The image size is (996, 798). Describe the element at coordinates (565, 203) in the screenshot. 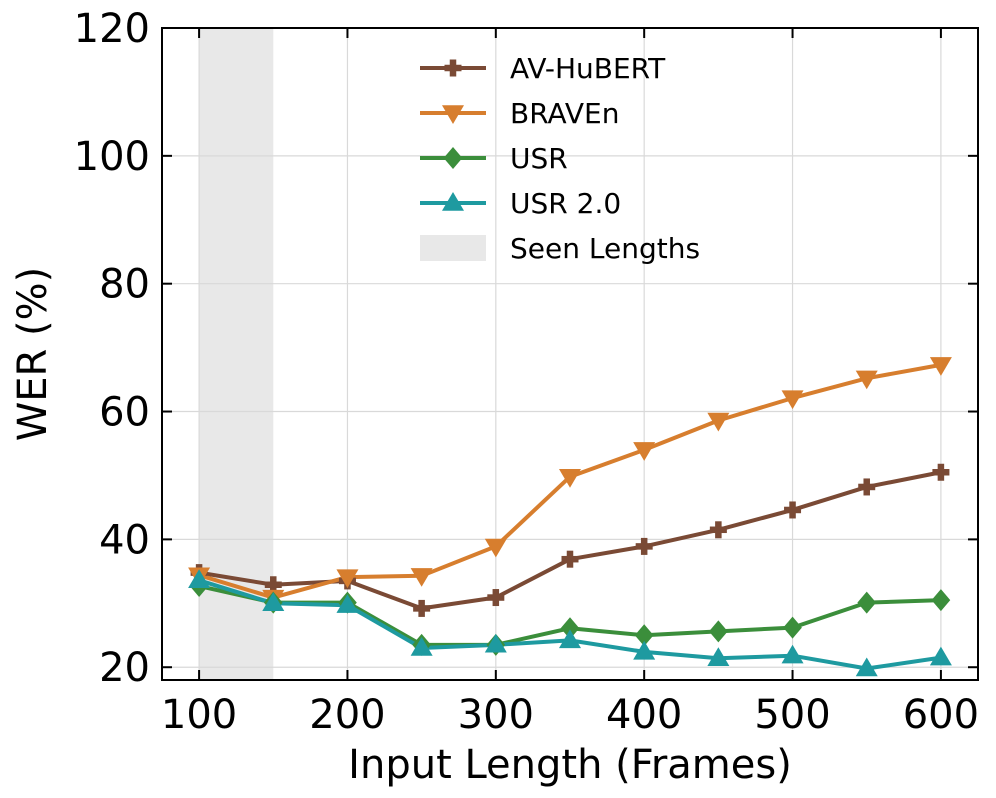

I see `legend-label-usr-2-0: USR 2.0` at that location.